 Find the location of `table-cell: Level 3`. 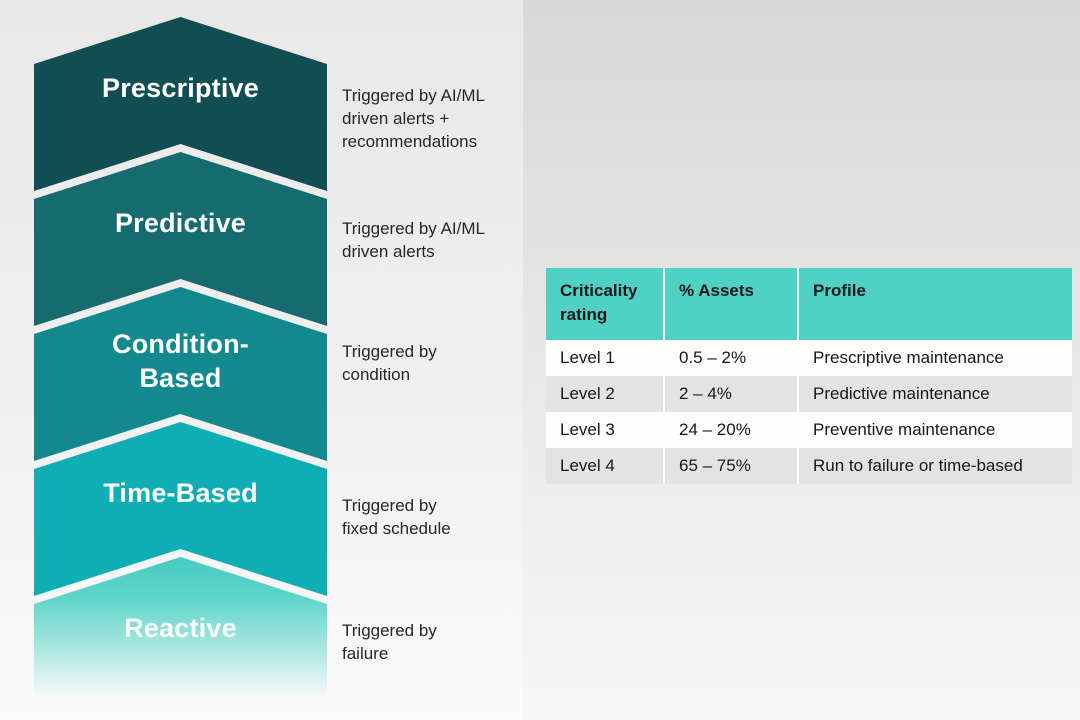

table-cell: Level 3 is located at coordinates (604, 430).